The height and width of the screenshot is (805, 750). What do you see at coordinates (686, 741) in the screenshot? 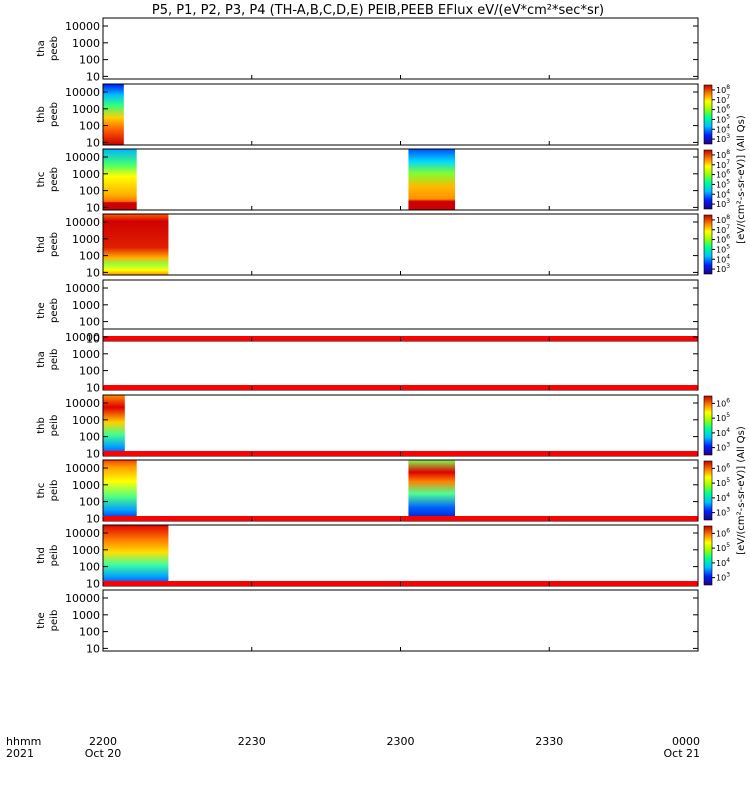
I see `x-tick-label: 0000` at bounding box center [686, 741].